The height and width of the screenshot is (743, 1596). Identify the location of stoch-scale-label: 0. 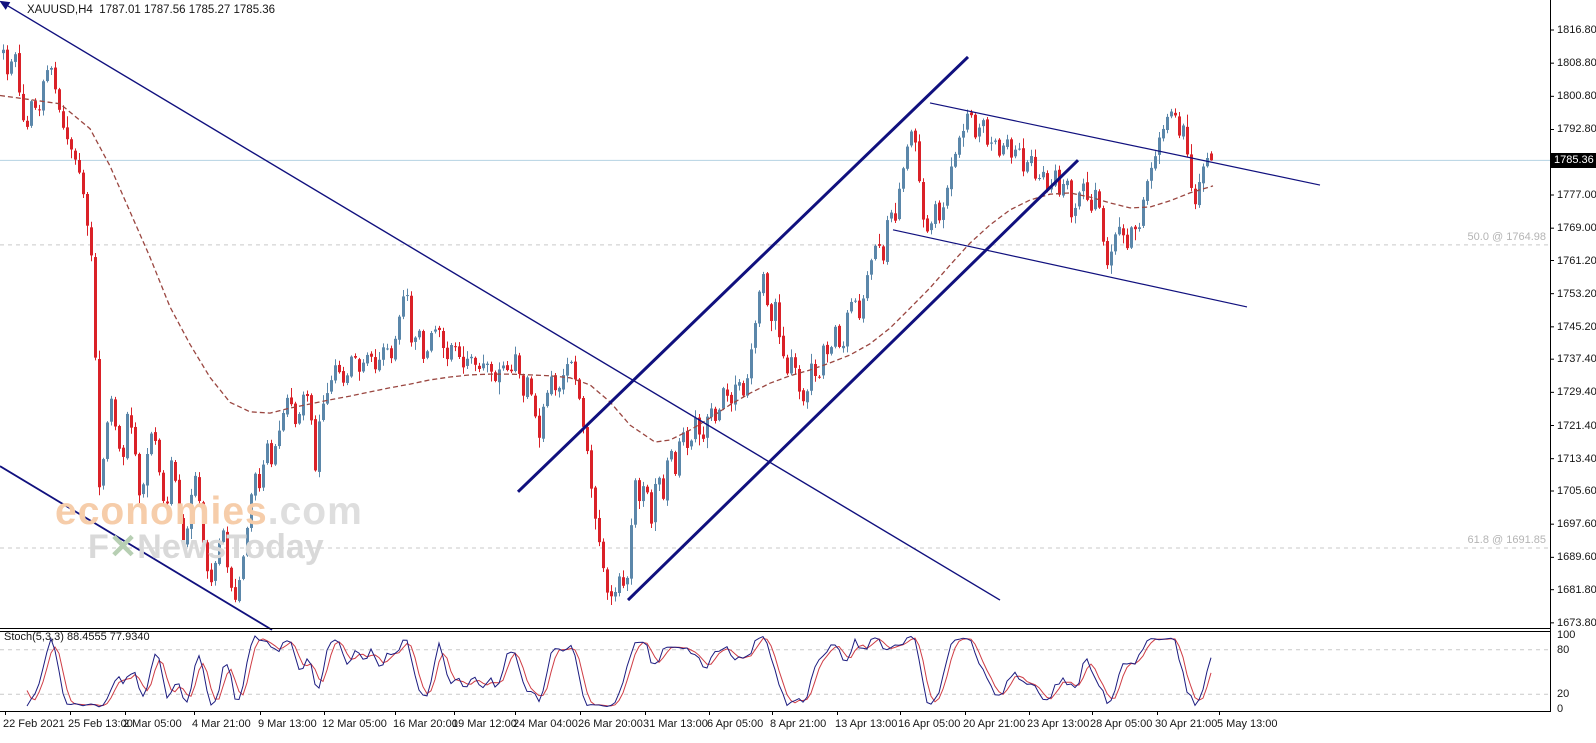
(1560, 709).